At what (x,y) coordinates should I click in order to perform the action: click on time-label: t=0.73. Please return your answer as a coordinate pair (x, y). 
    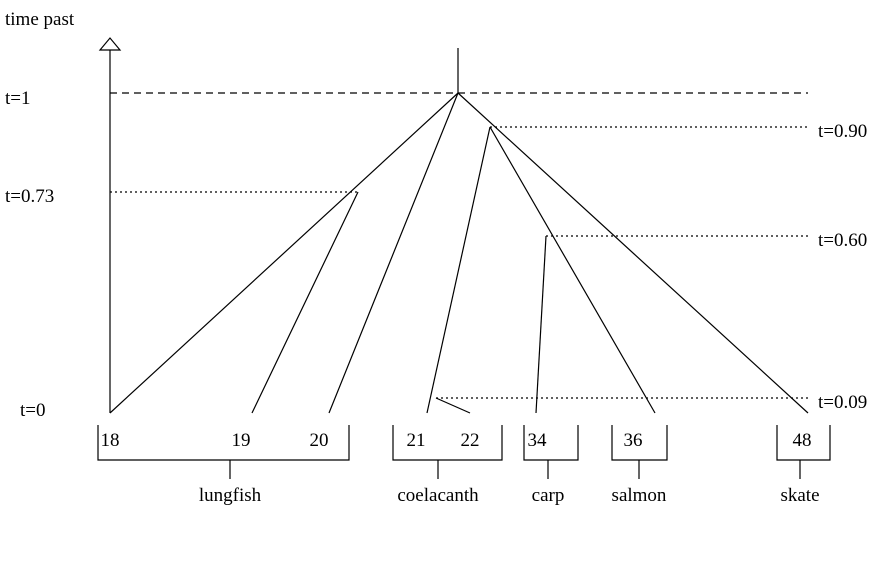
    Looking at the image, I should click on (29, 196).